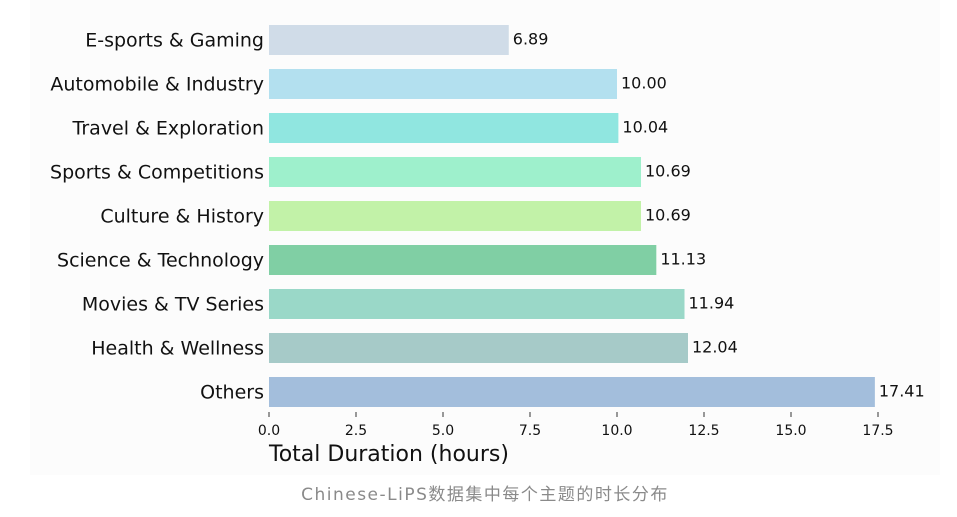  I want to click on x-tick-label: 10.0, so click(616, 431).